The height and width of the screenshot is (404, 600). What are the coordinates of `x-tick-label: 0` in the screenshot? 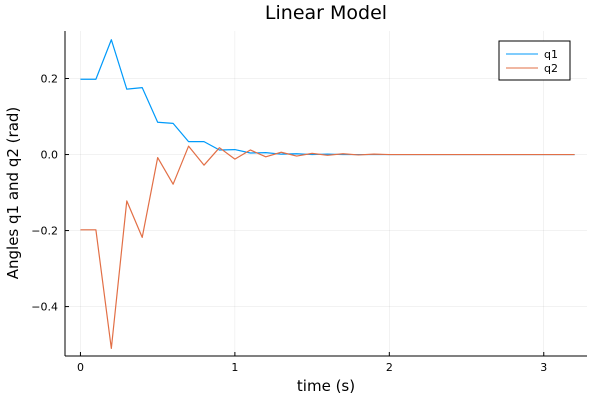 It's located at (80, 367).